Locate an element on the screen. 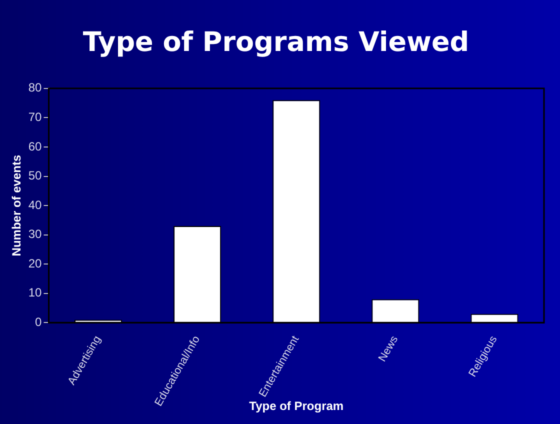 Image resolution: width=560 pixels, height=424 pixels. x-axis-title: Type of Program is located at coordinates (296, 406).